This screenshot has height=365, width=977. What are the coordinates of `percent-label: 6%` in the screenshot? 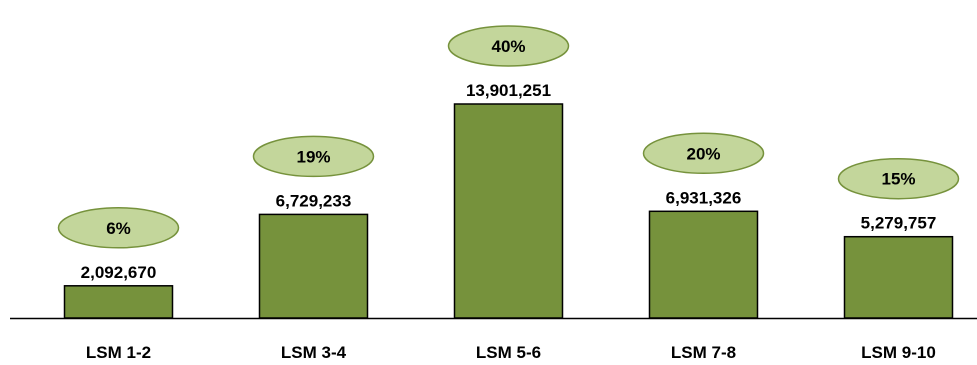 It's located at (118, 228).